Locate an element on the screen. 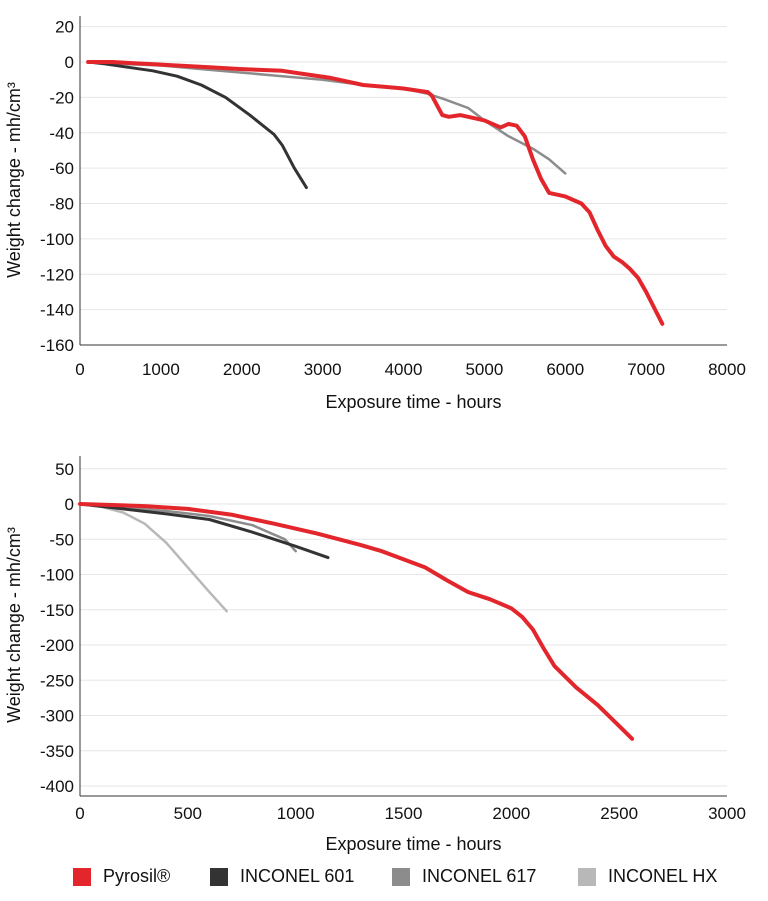 This screenshot has height=901, width=768. legend-item-inconel-hx: INCONEL HX is located at coordinates (647, 876).